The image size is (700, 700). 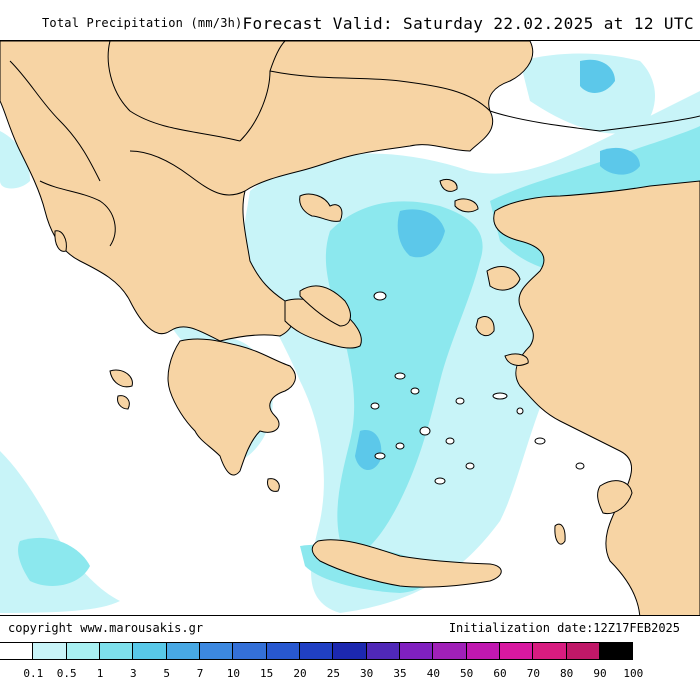 What do you see at coordinates (300, 673) in the screenshot?
I see `legend-tick-label: 20` at bounding box center [300, 673].